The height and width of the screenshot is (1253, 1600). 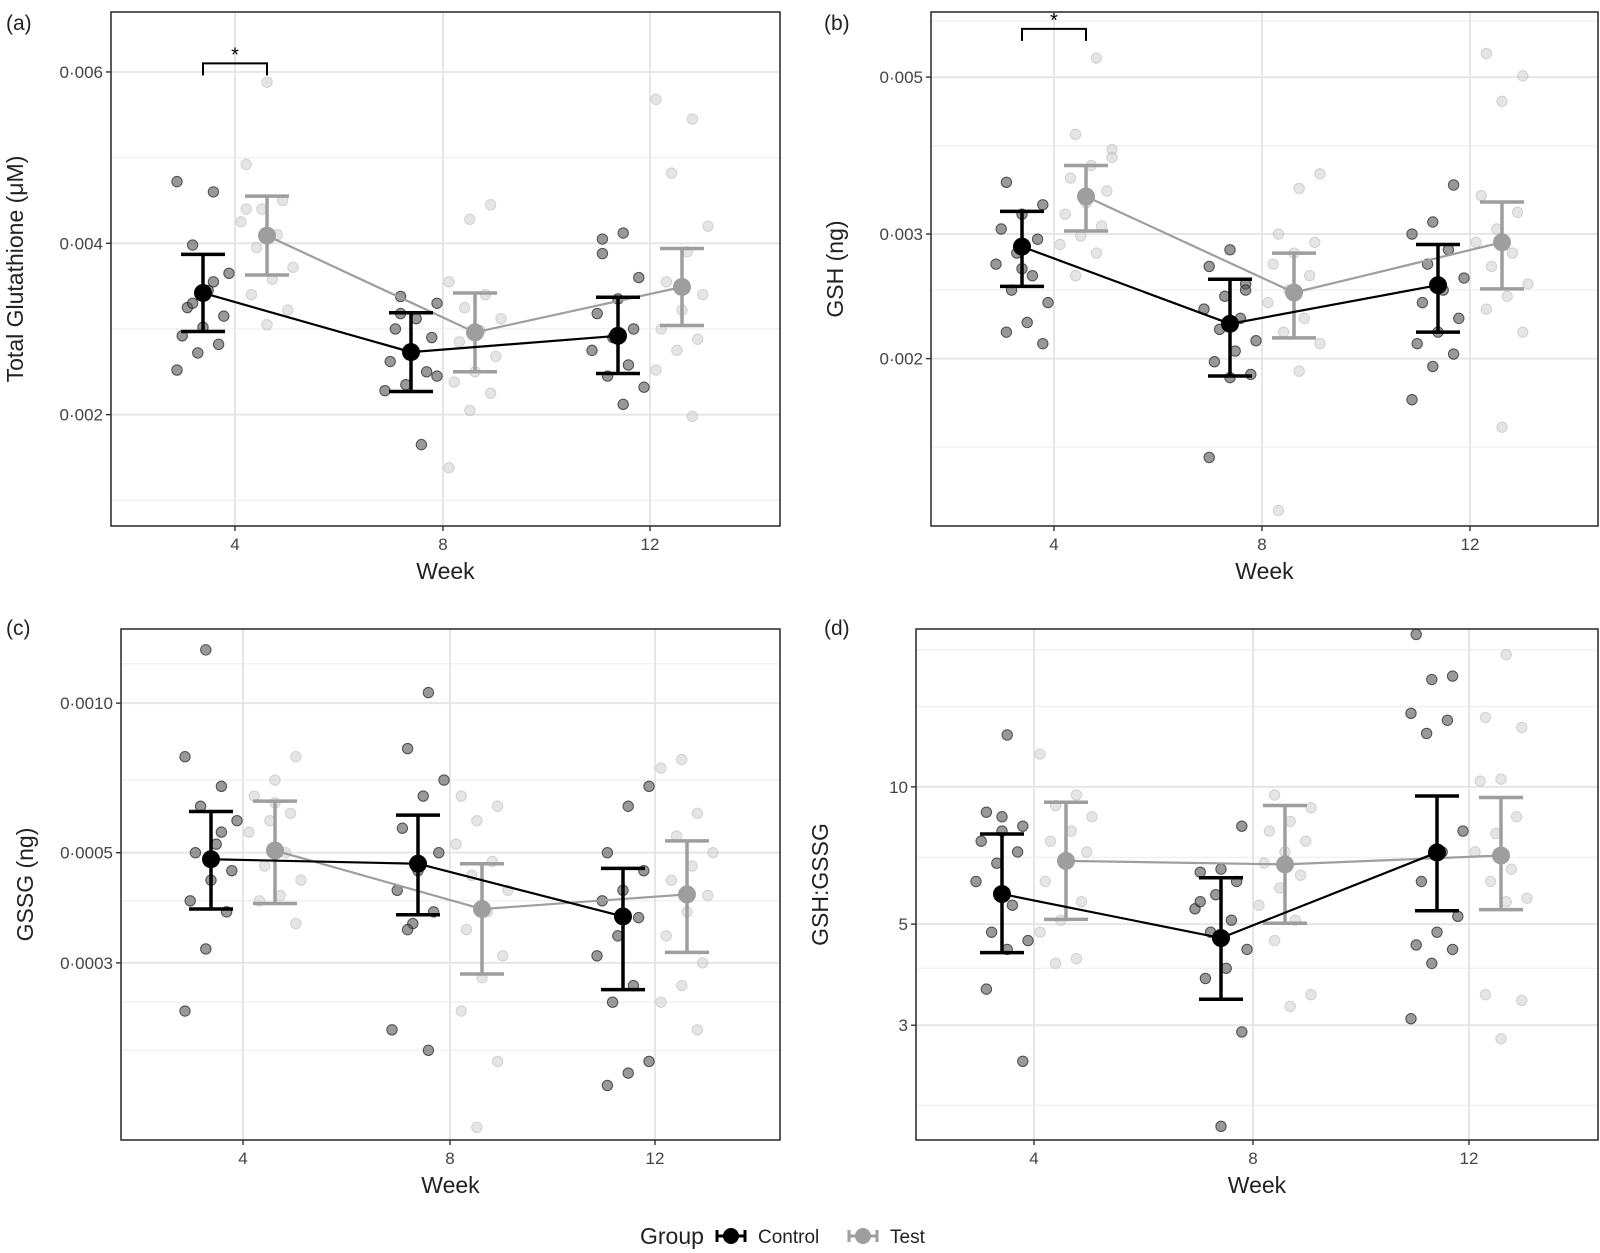 What do you see at coordinates (25, 885) in the screenshot?
I see `y-axis-title: GSSG (ng)` at bounding box center [25, 885].